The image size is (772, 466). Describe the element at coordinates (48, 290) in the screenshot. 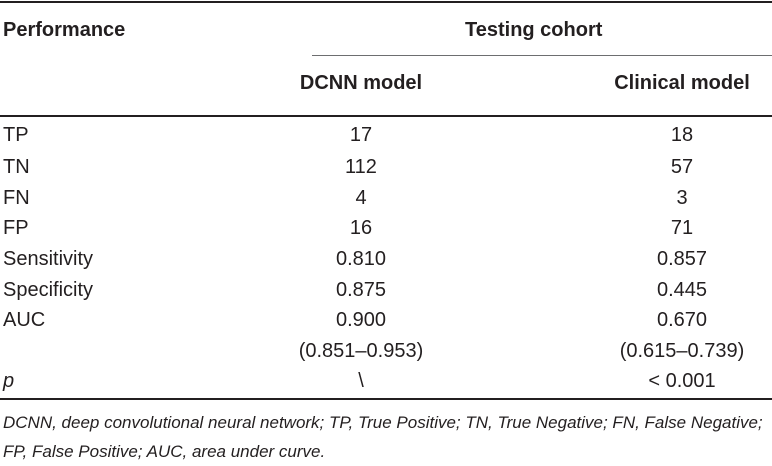

I see `row-label: Specificity` at that location.